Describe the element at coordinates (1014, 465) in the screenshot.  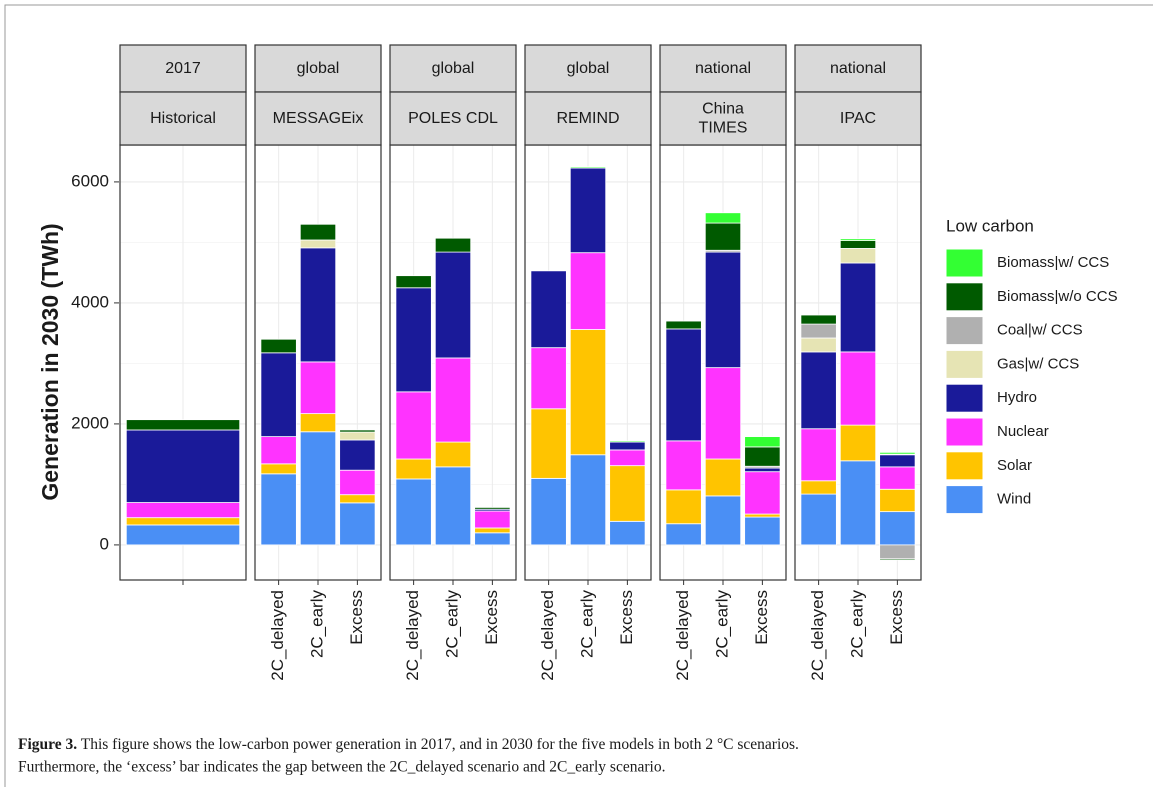
I see `legend-label: Solar` at that location.